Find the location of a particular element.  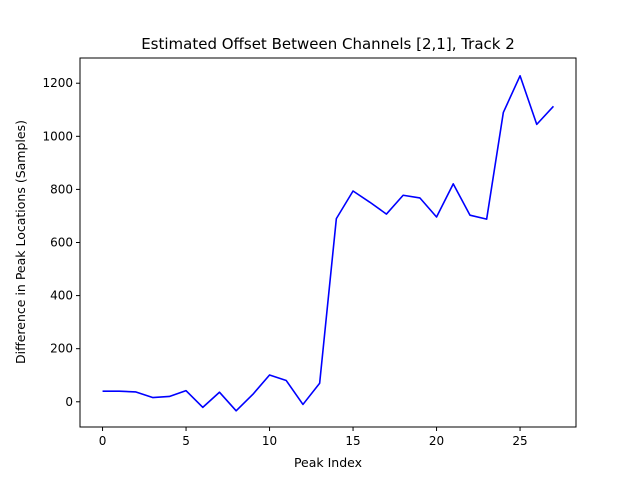

x-axis: 0 5 10 15 20 25 is located at coordinates (313, 437).